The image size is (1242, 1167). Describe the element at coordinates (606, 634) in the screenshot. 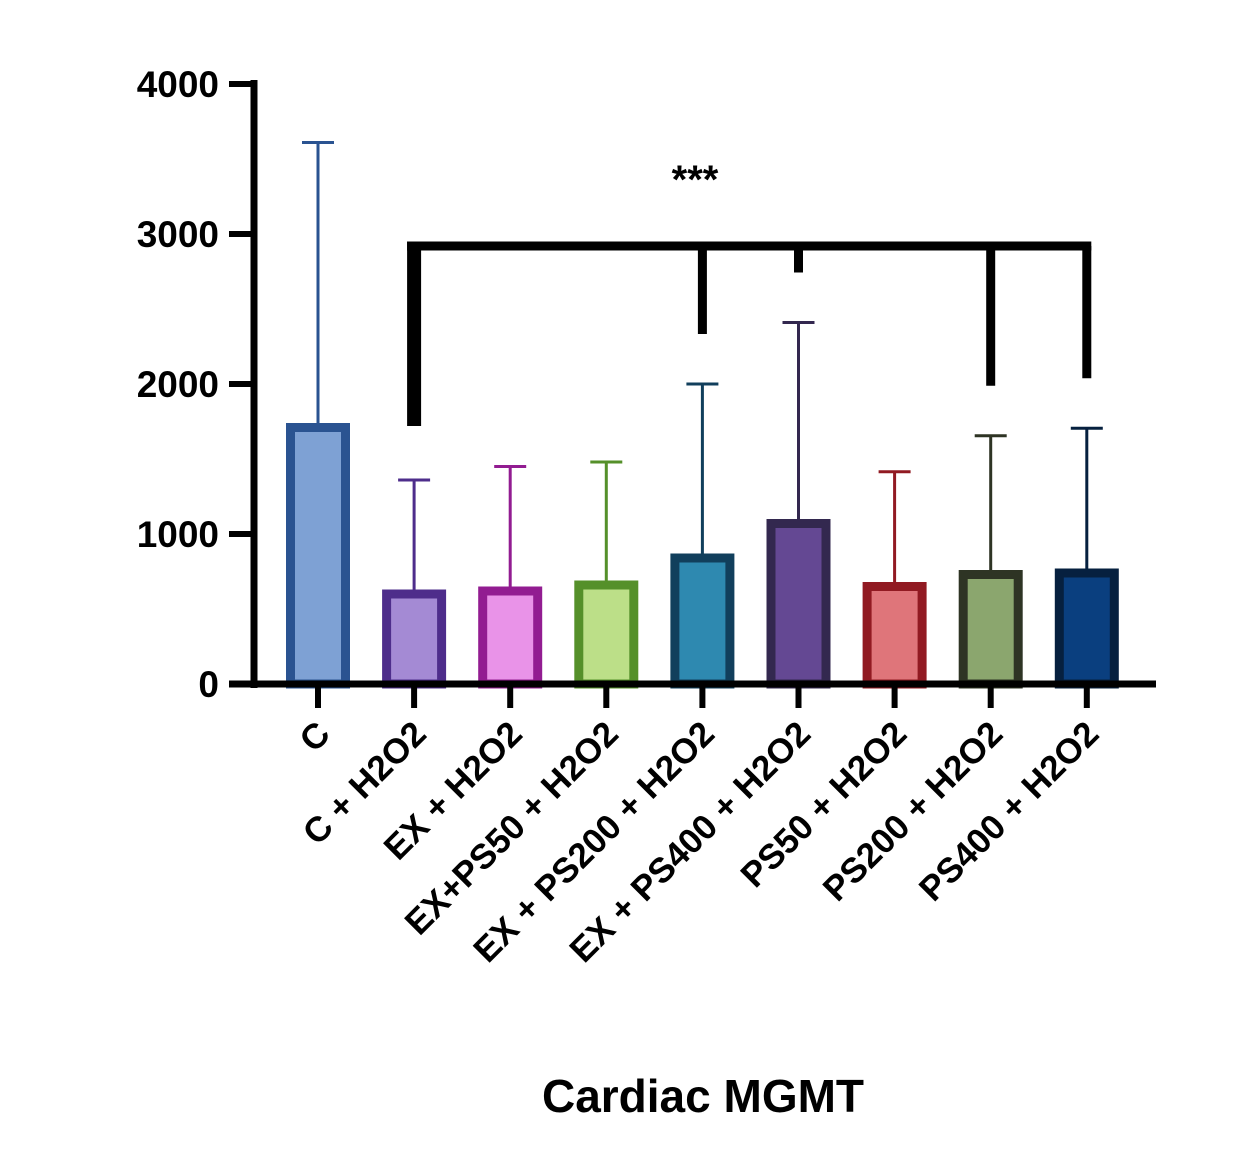

I see `bar-ex-ps50-h2o2` at that location.